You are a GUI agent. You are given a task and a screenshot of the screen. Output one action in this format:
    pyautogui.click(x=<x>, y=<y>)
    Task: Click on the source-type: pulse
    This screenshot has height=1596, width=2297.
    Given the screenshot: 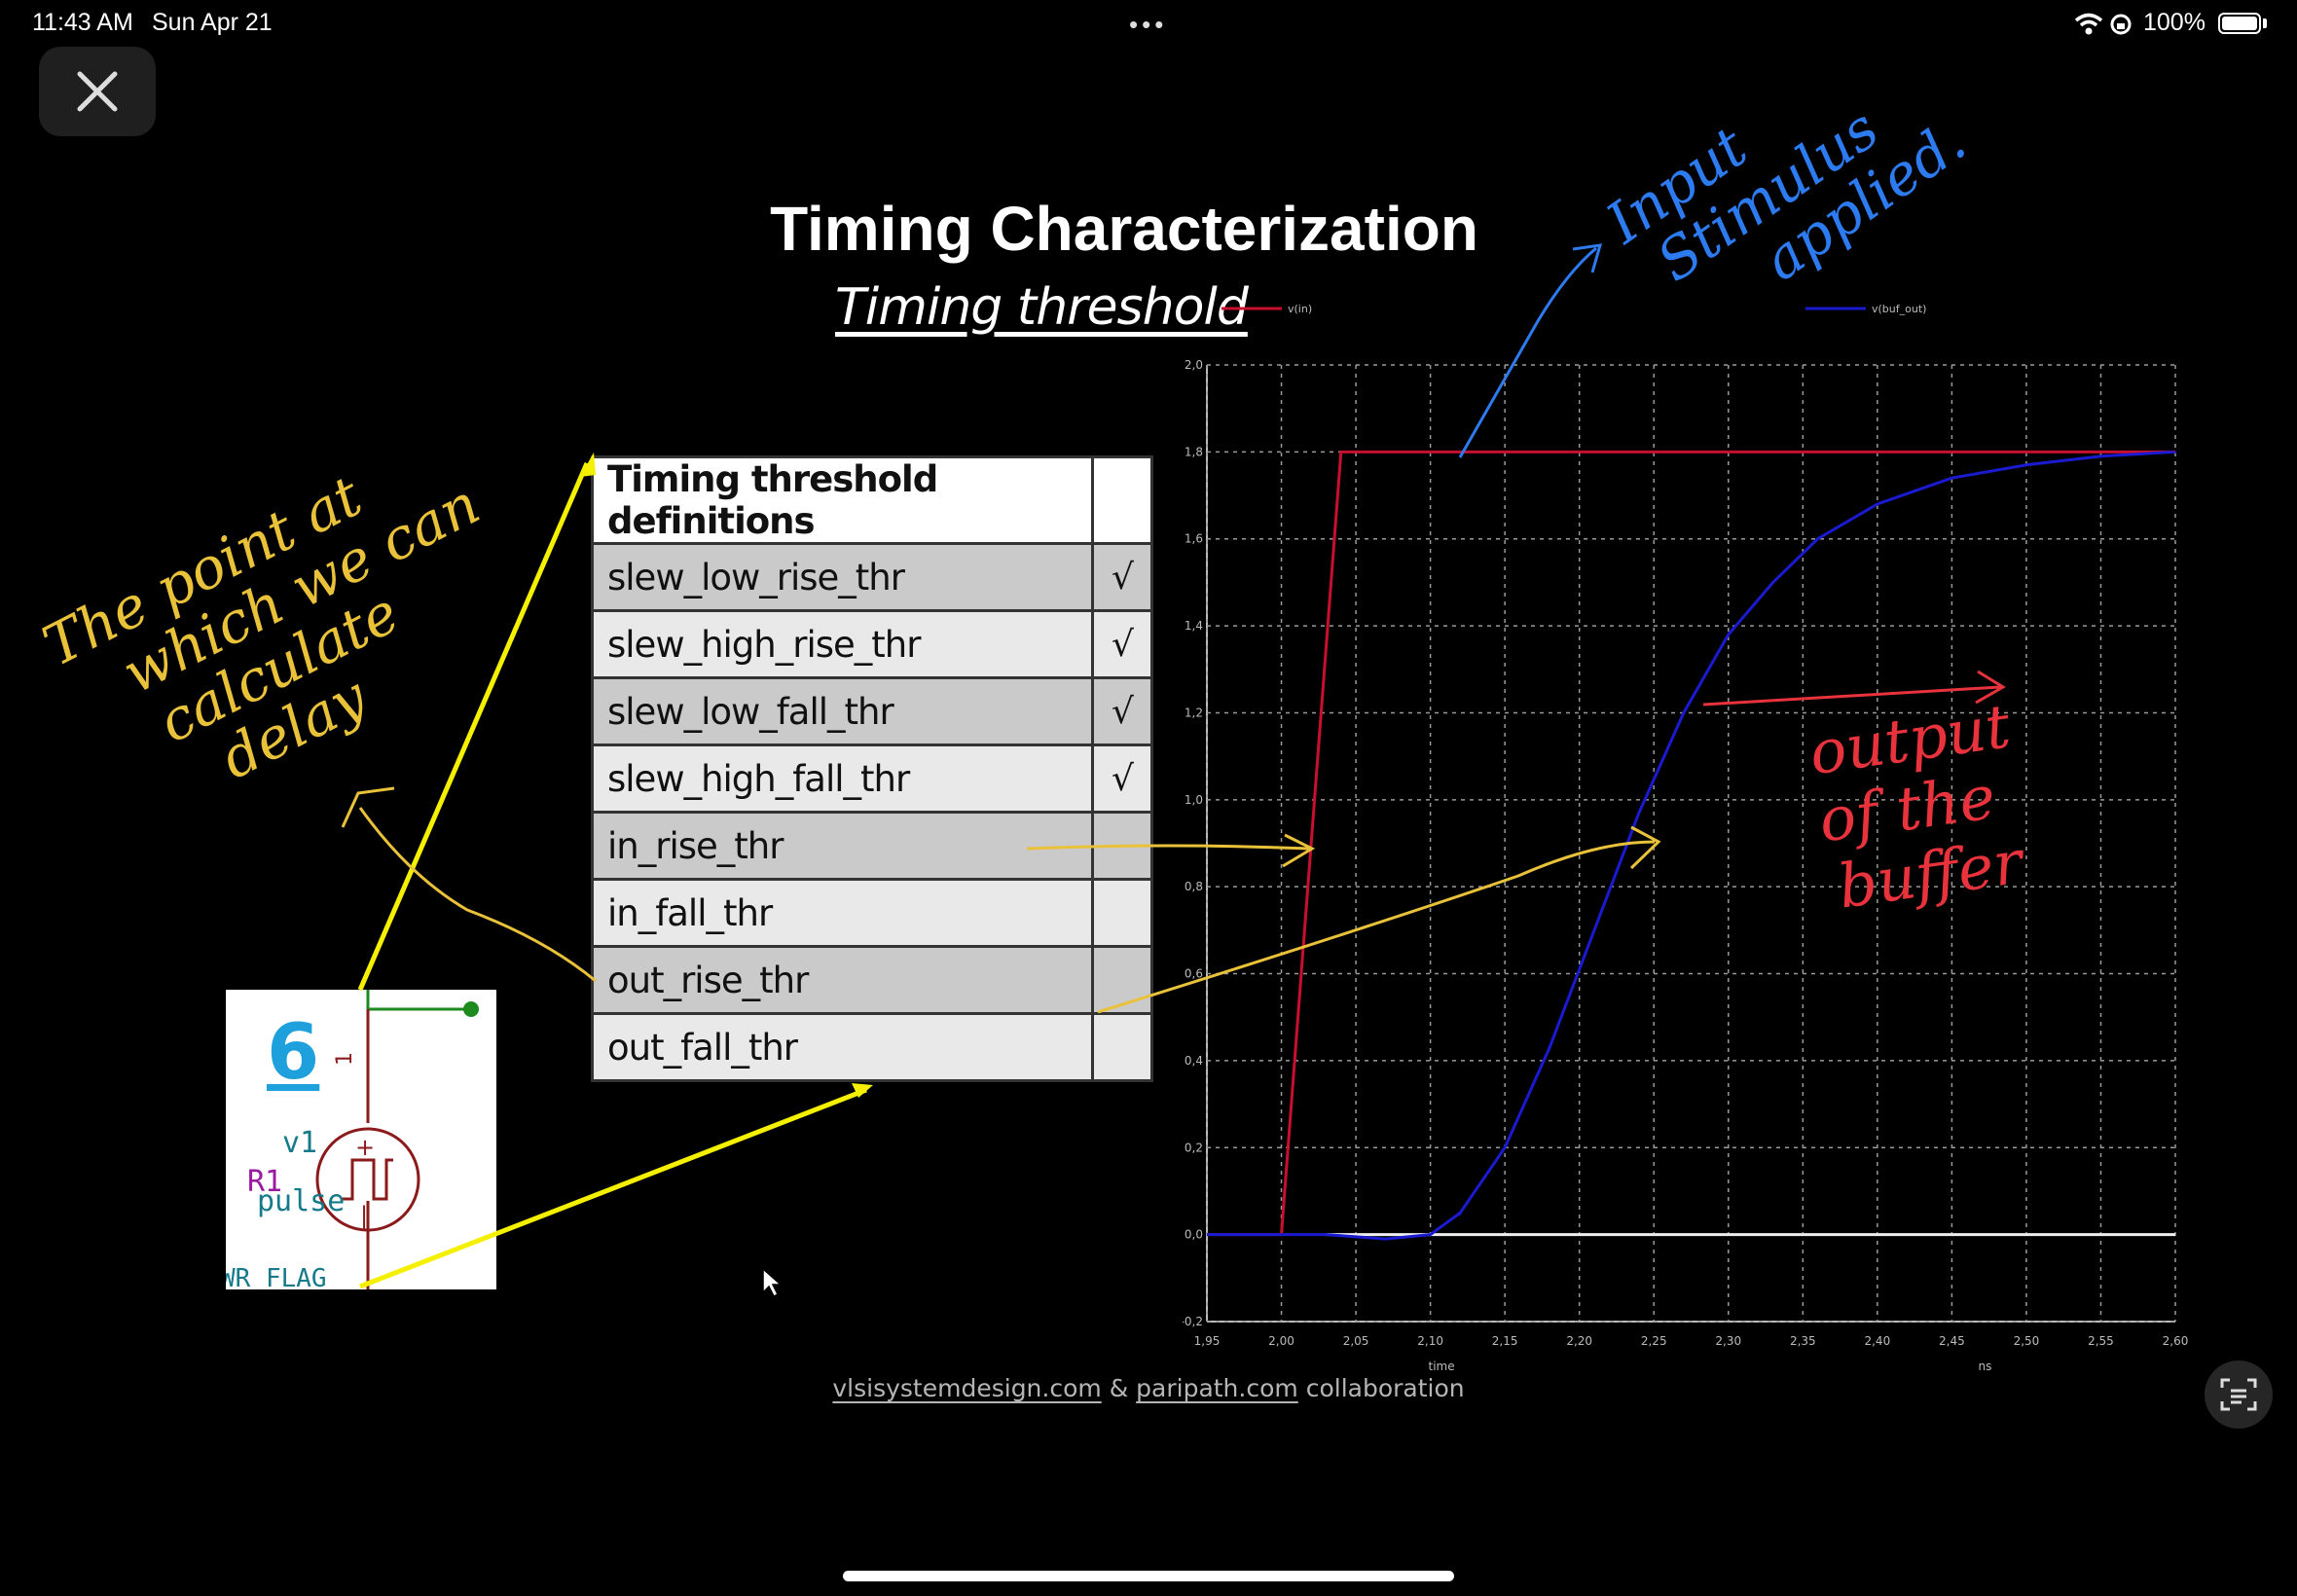 What is the action you would take?
    pyautogui.click(x=301, y=1201)
    